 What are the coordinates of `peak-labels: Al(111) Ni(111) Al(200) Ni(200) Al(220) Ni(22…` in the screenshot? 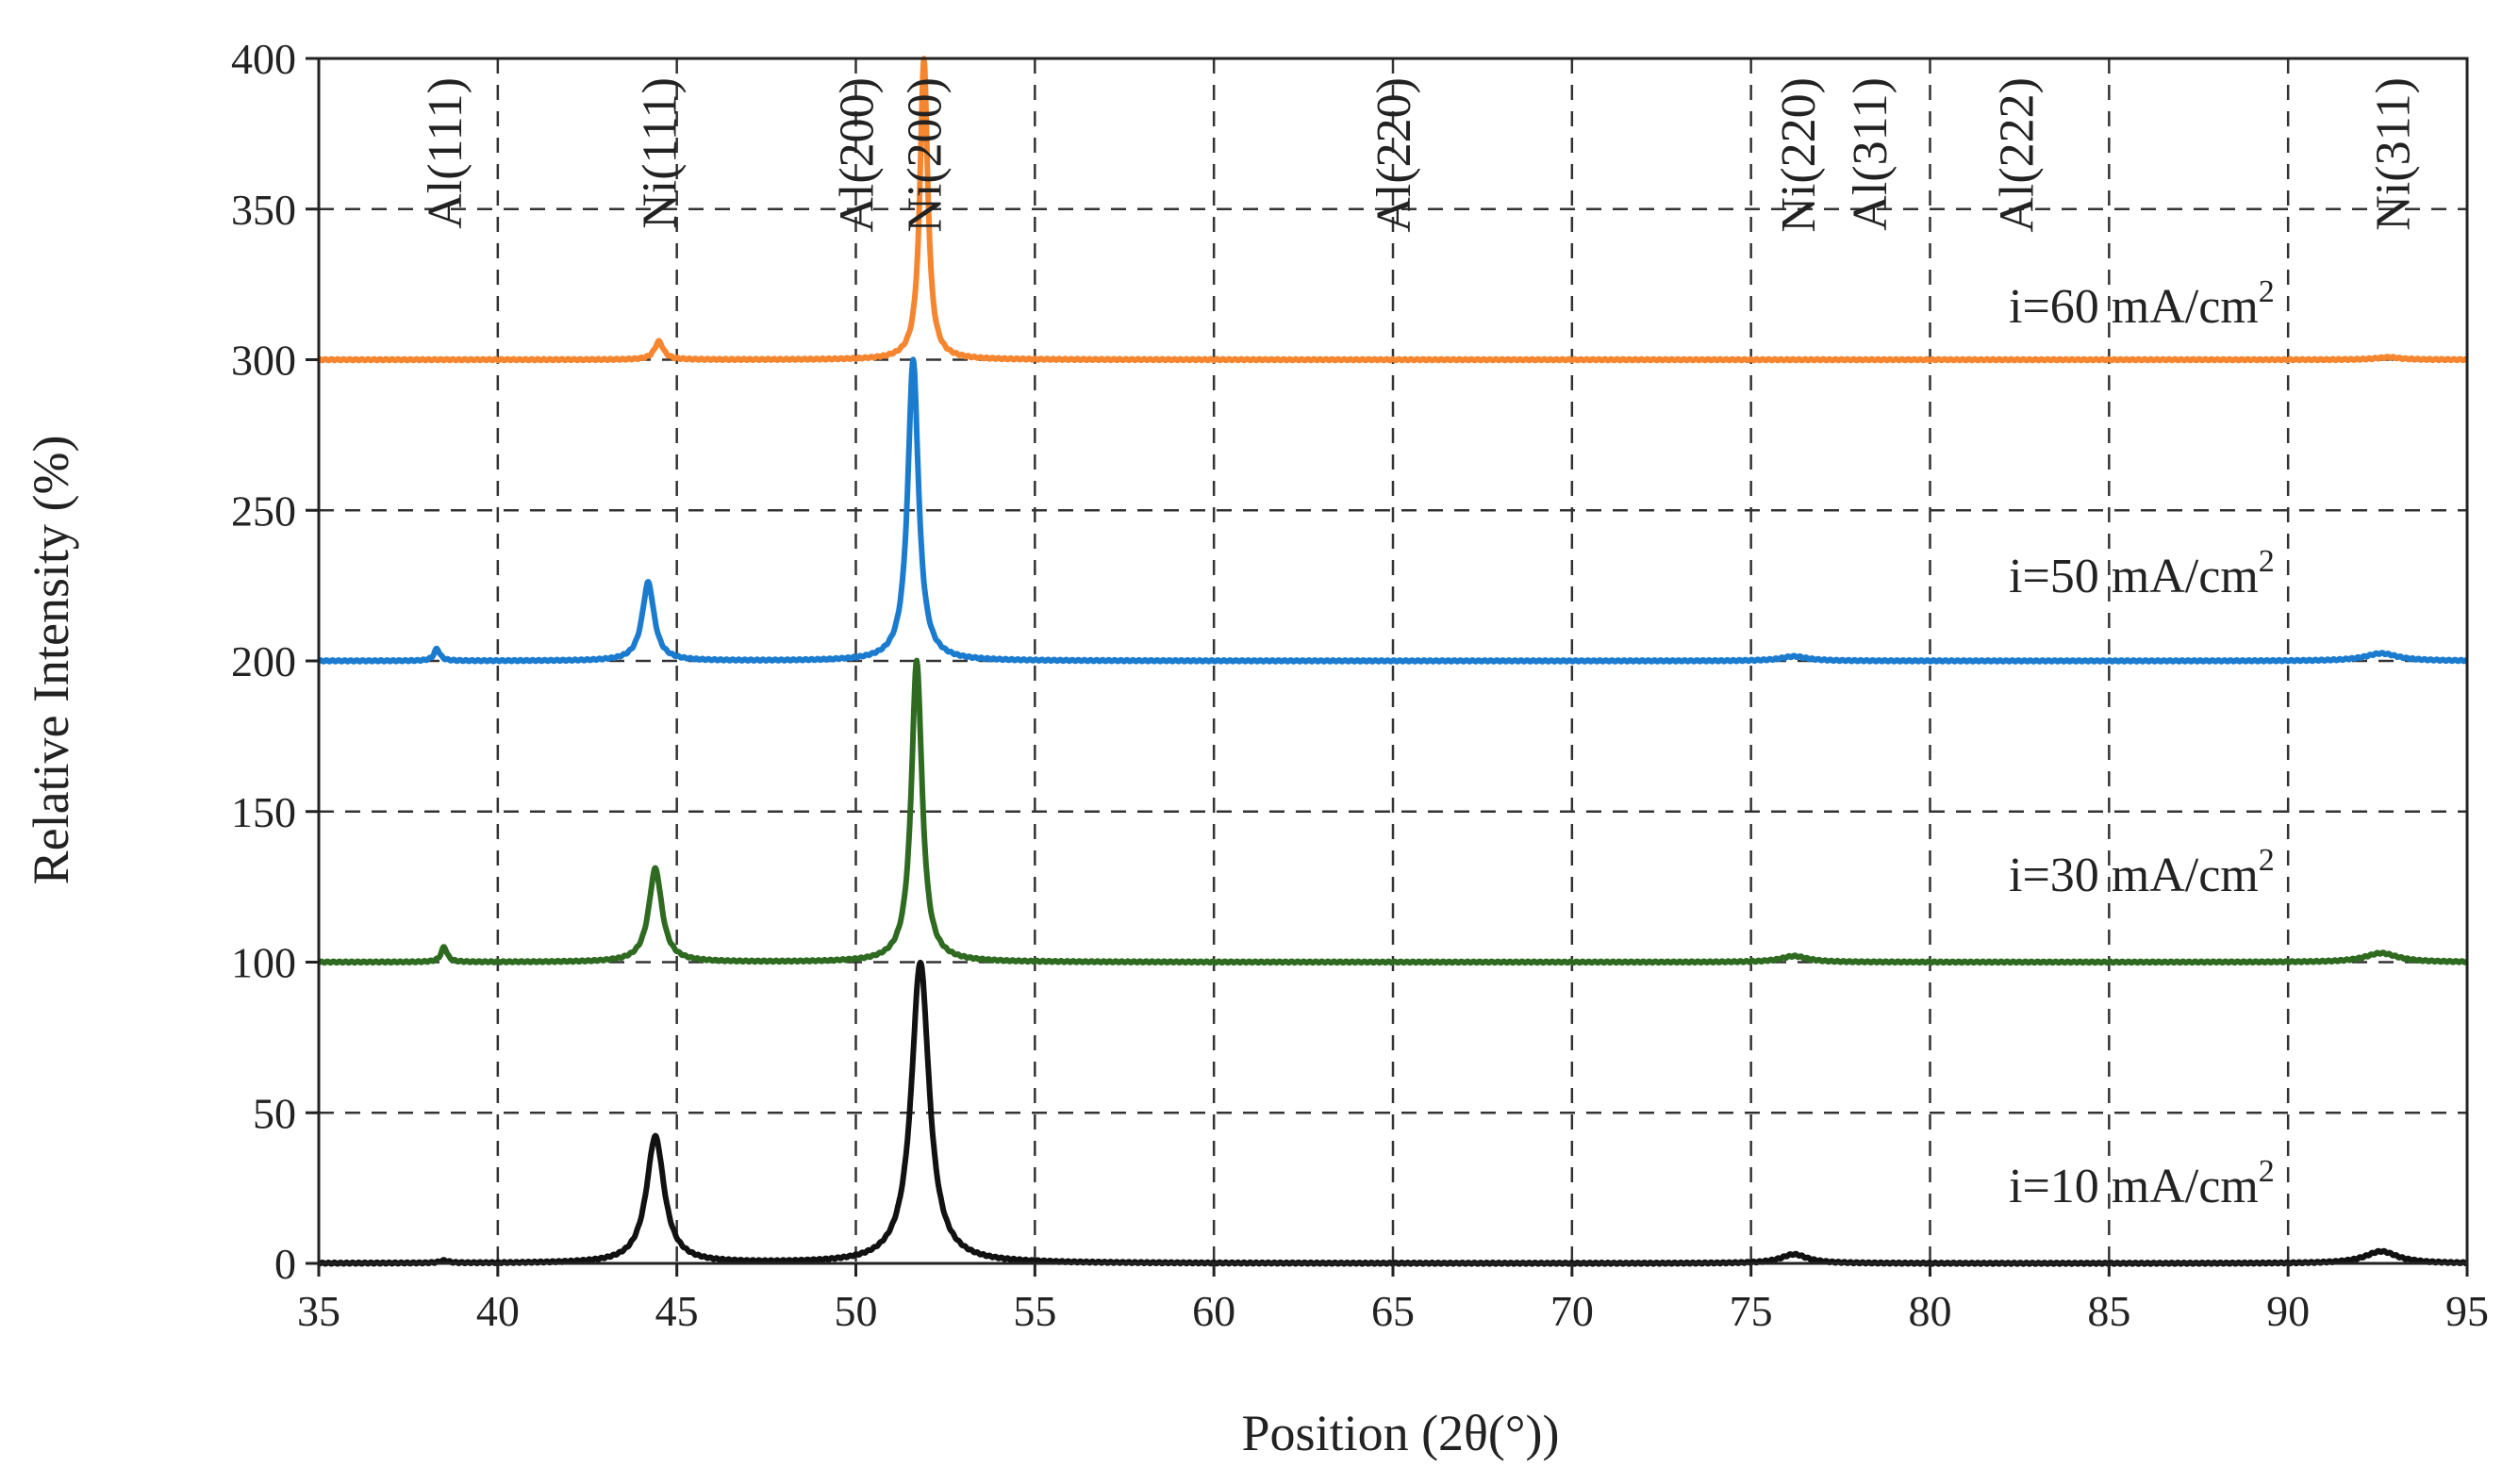 It's located at (1419, 155).